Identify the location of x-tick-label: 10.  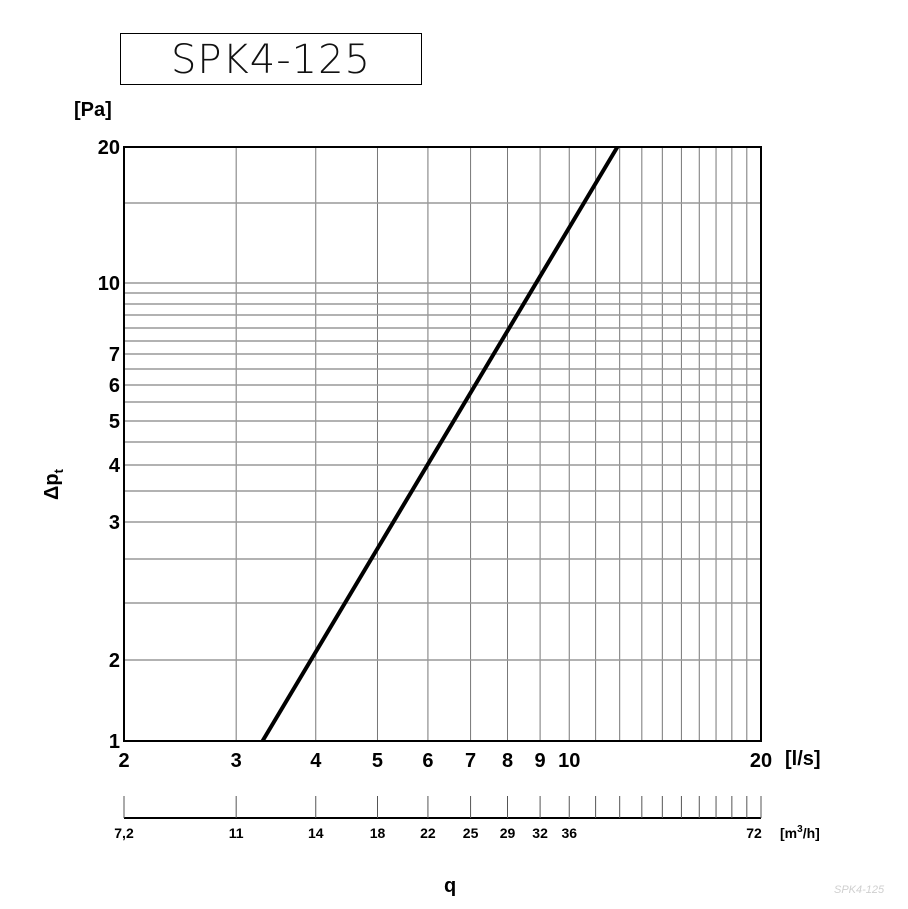
(569, 761).